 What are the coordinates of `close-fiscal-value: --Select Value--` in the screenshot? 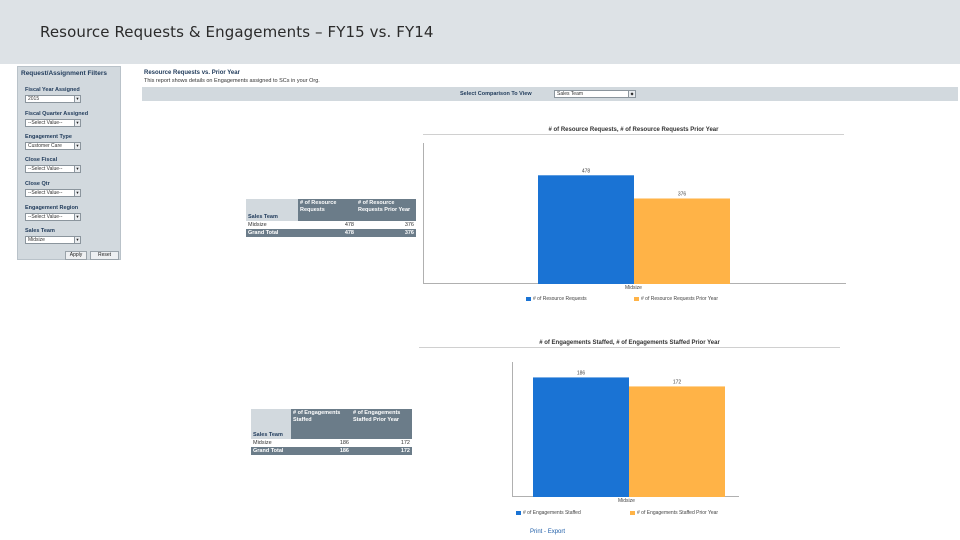 It's located at (45, 169).